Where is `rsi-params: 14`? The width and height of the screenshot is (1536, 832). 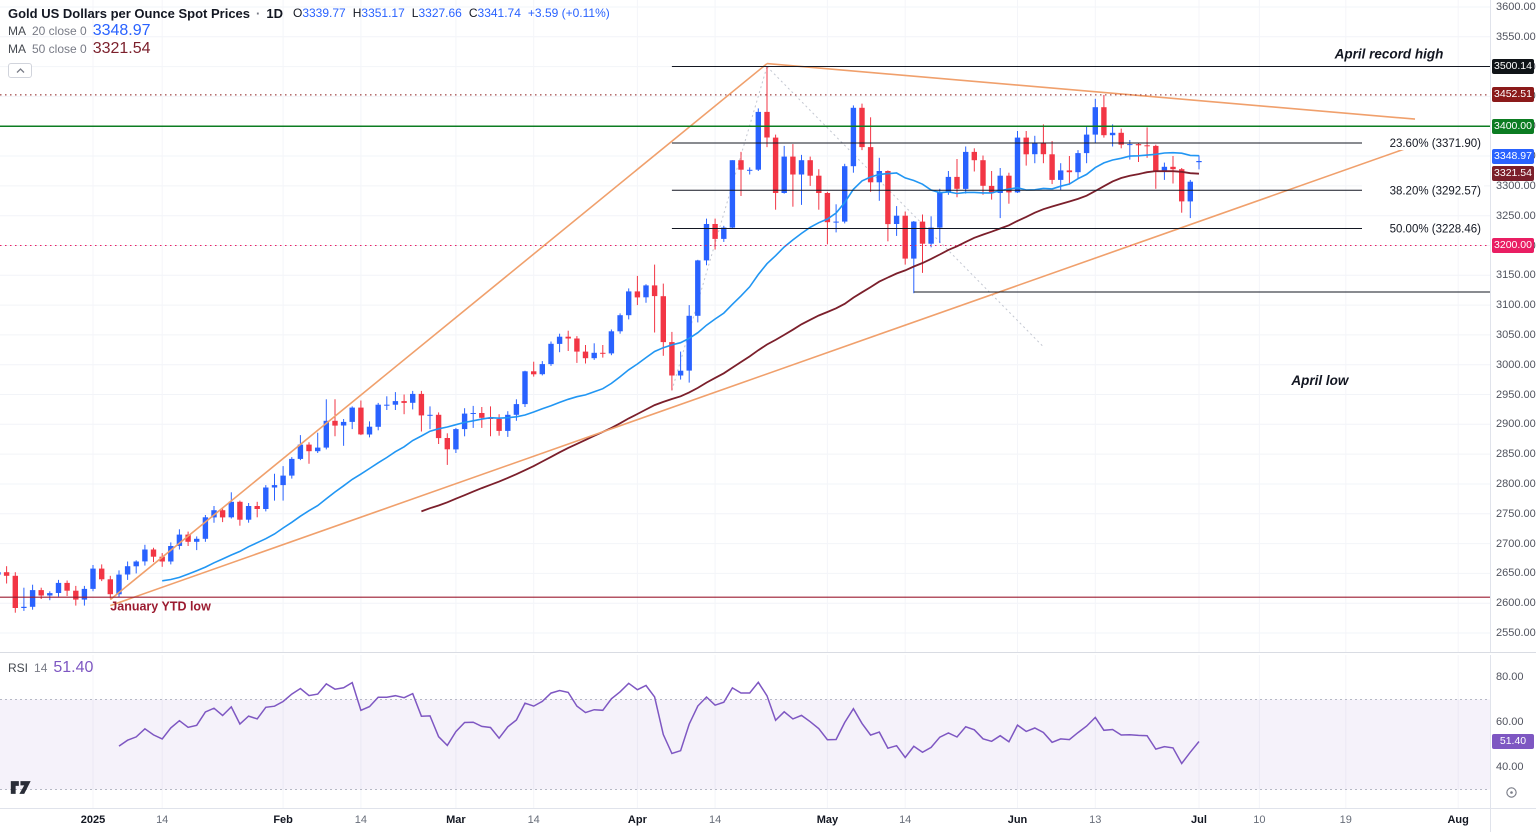 rsi-params: 14 is located at coordinates (41, 668).